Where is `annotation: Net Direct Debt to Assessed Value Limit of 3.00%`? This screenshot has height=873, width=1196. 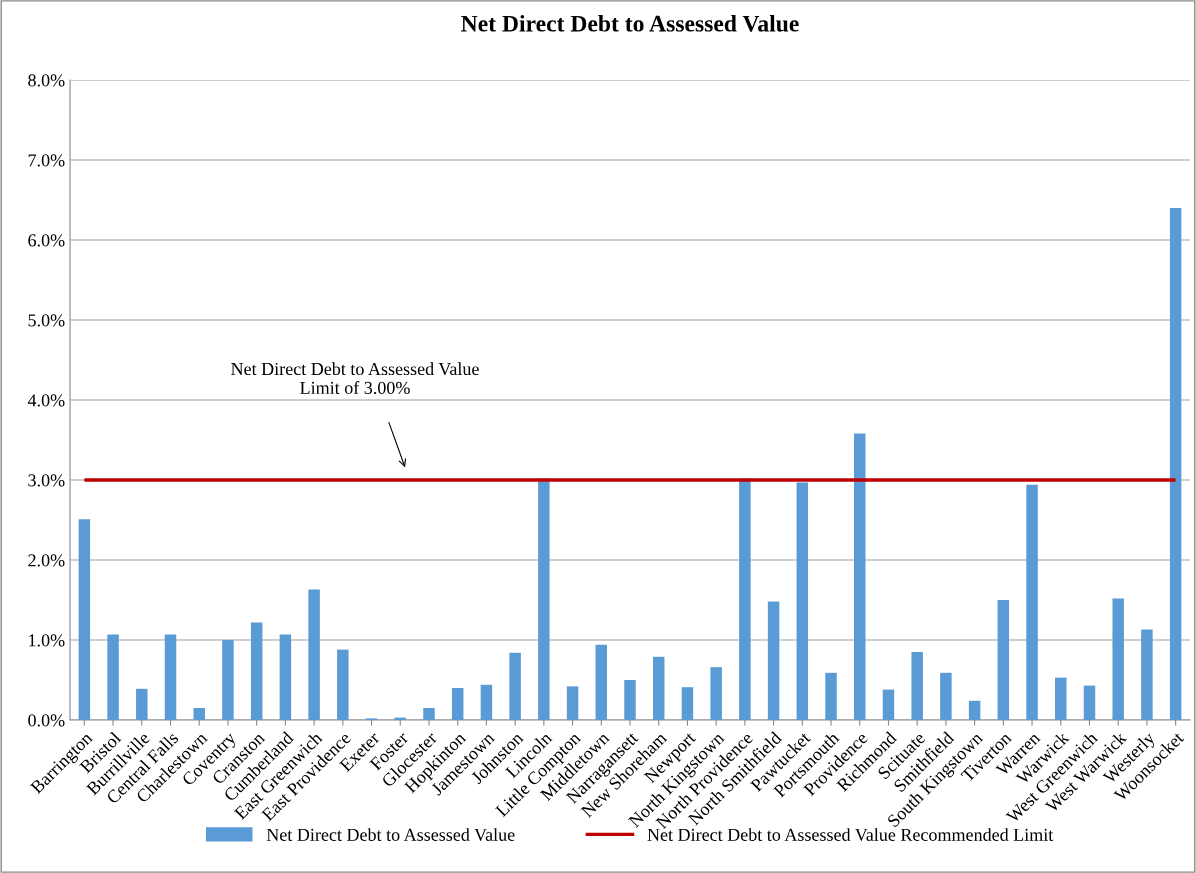
annotation: Net Direct Debt to Assessed Value Limit of 3.00% is located at coordinates (355, 378).